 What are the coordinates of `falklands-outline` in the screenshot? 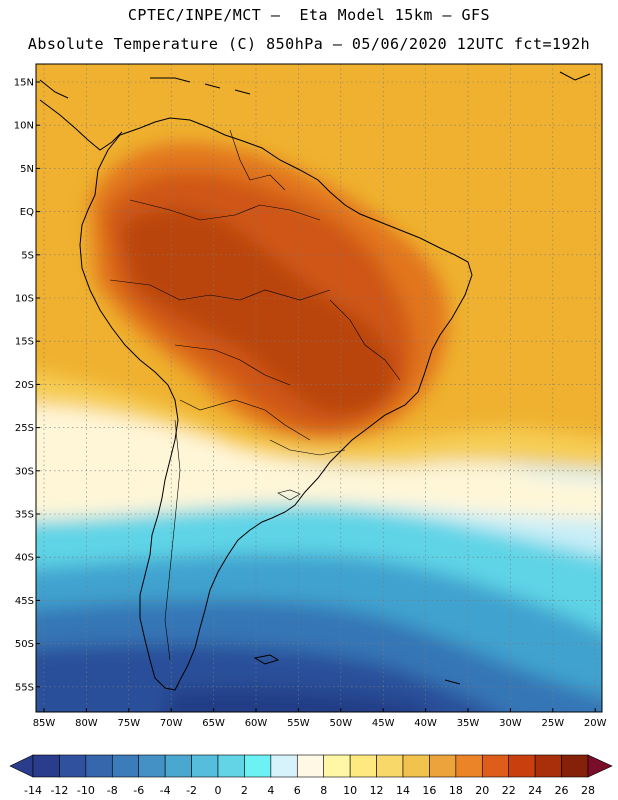 It's located at (266, 659).